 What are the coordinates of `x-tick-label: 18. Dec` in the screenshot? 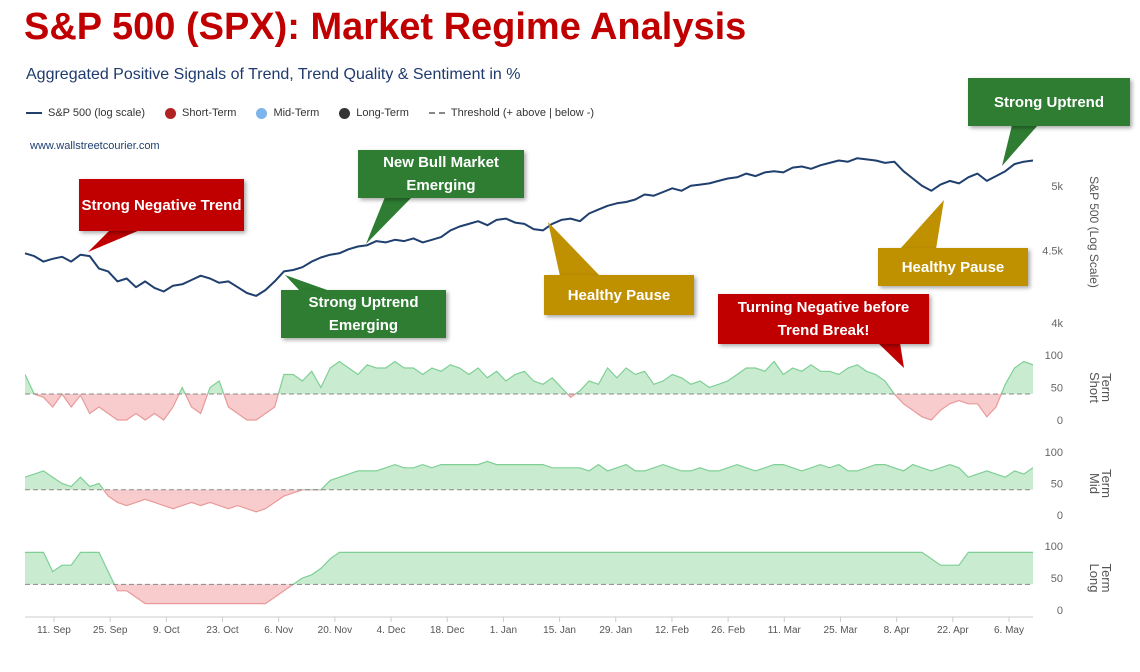 It's located at (447, 630).